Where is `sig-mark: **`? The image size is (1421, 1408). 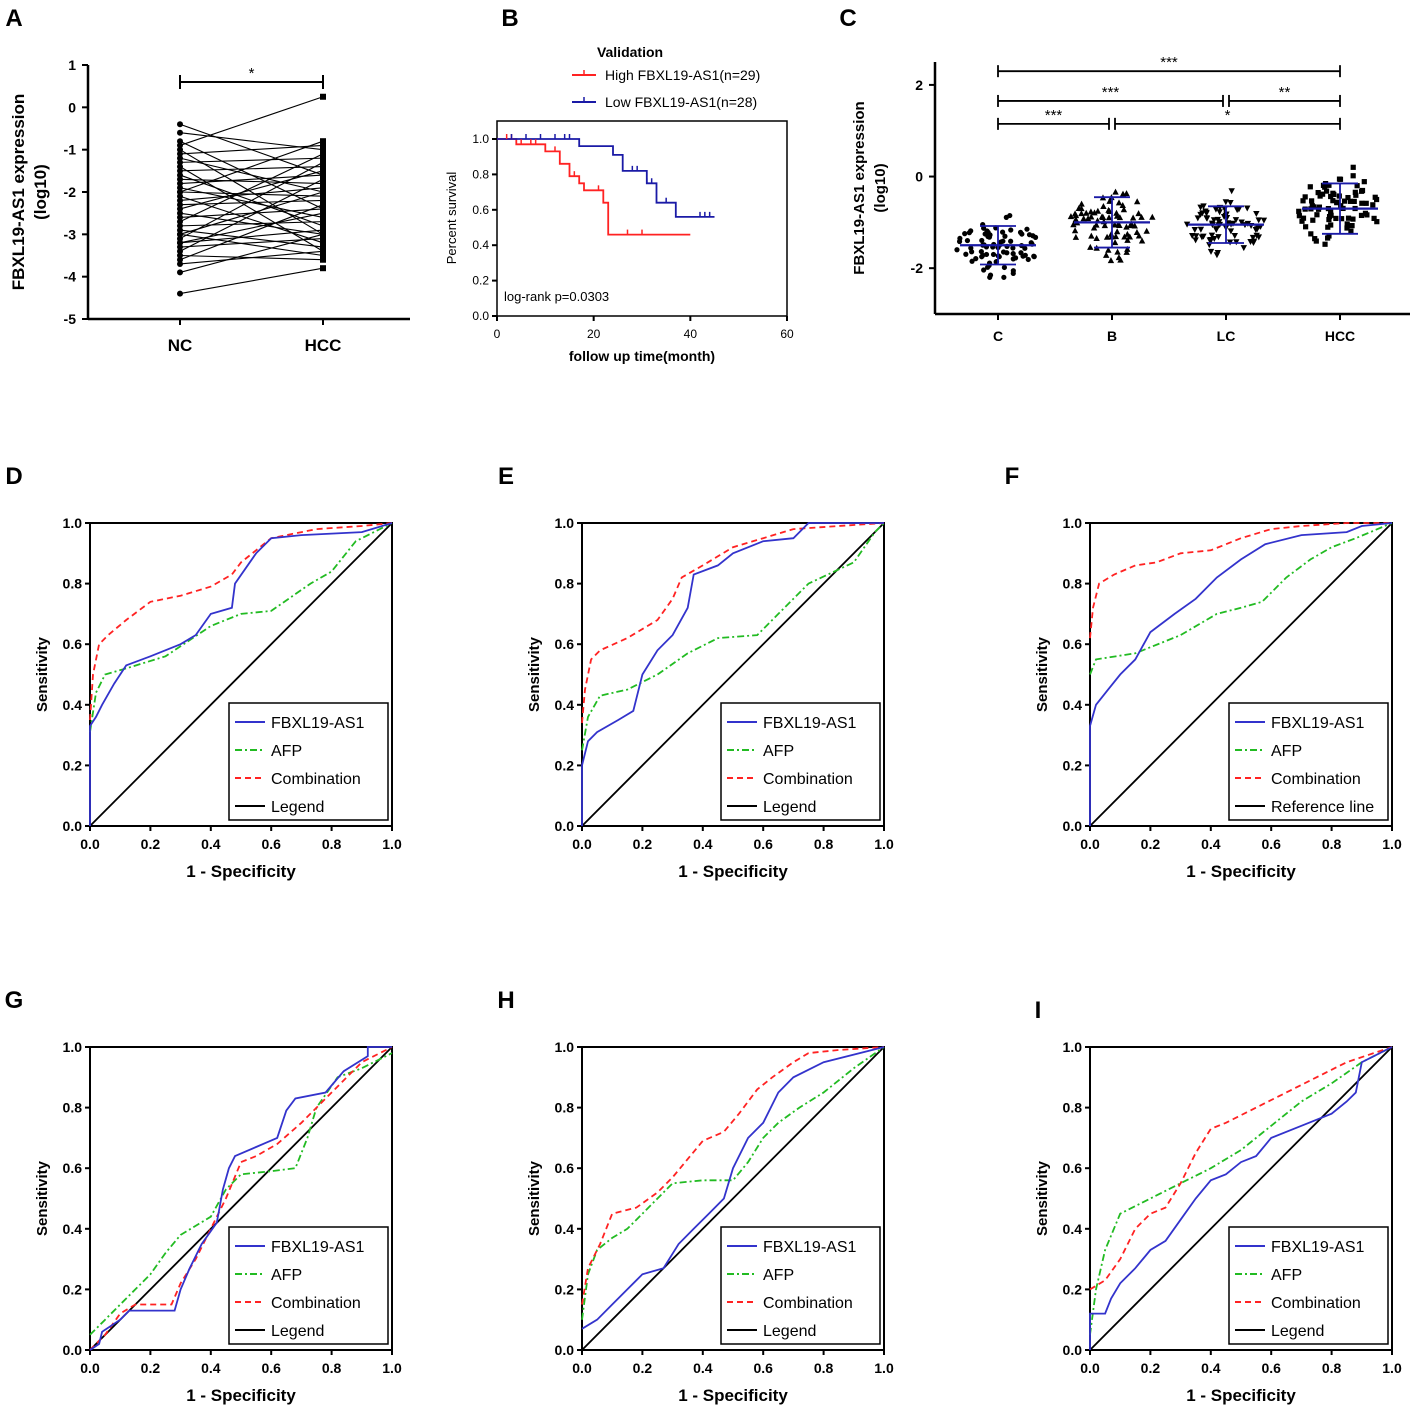 sig-mark: ** is located at coordinates (1285, 92).